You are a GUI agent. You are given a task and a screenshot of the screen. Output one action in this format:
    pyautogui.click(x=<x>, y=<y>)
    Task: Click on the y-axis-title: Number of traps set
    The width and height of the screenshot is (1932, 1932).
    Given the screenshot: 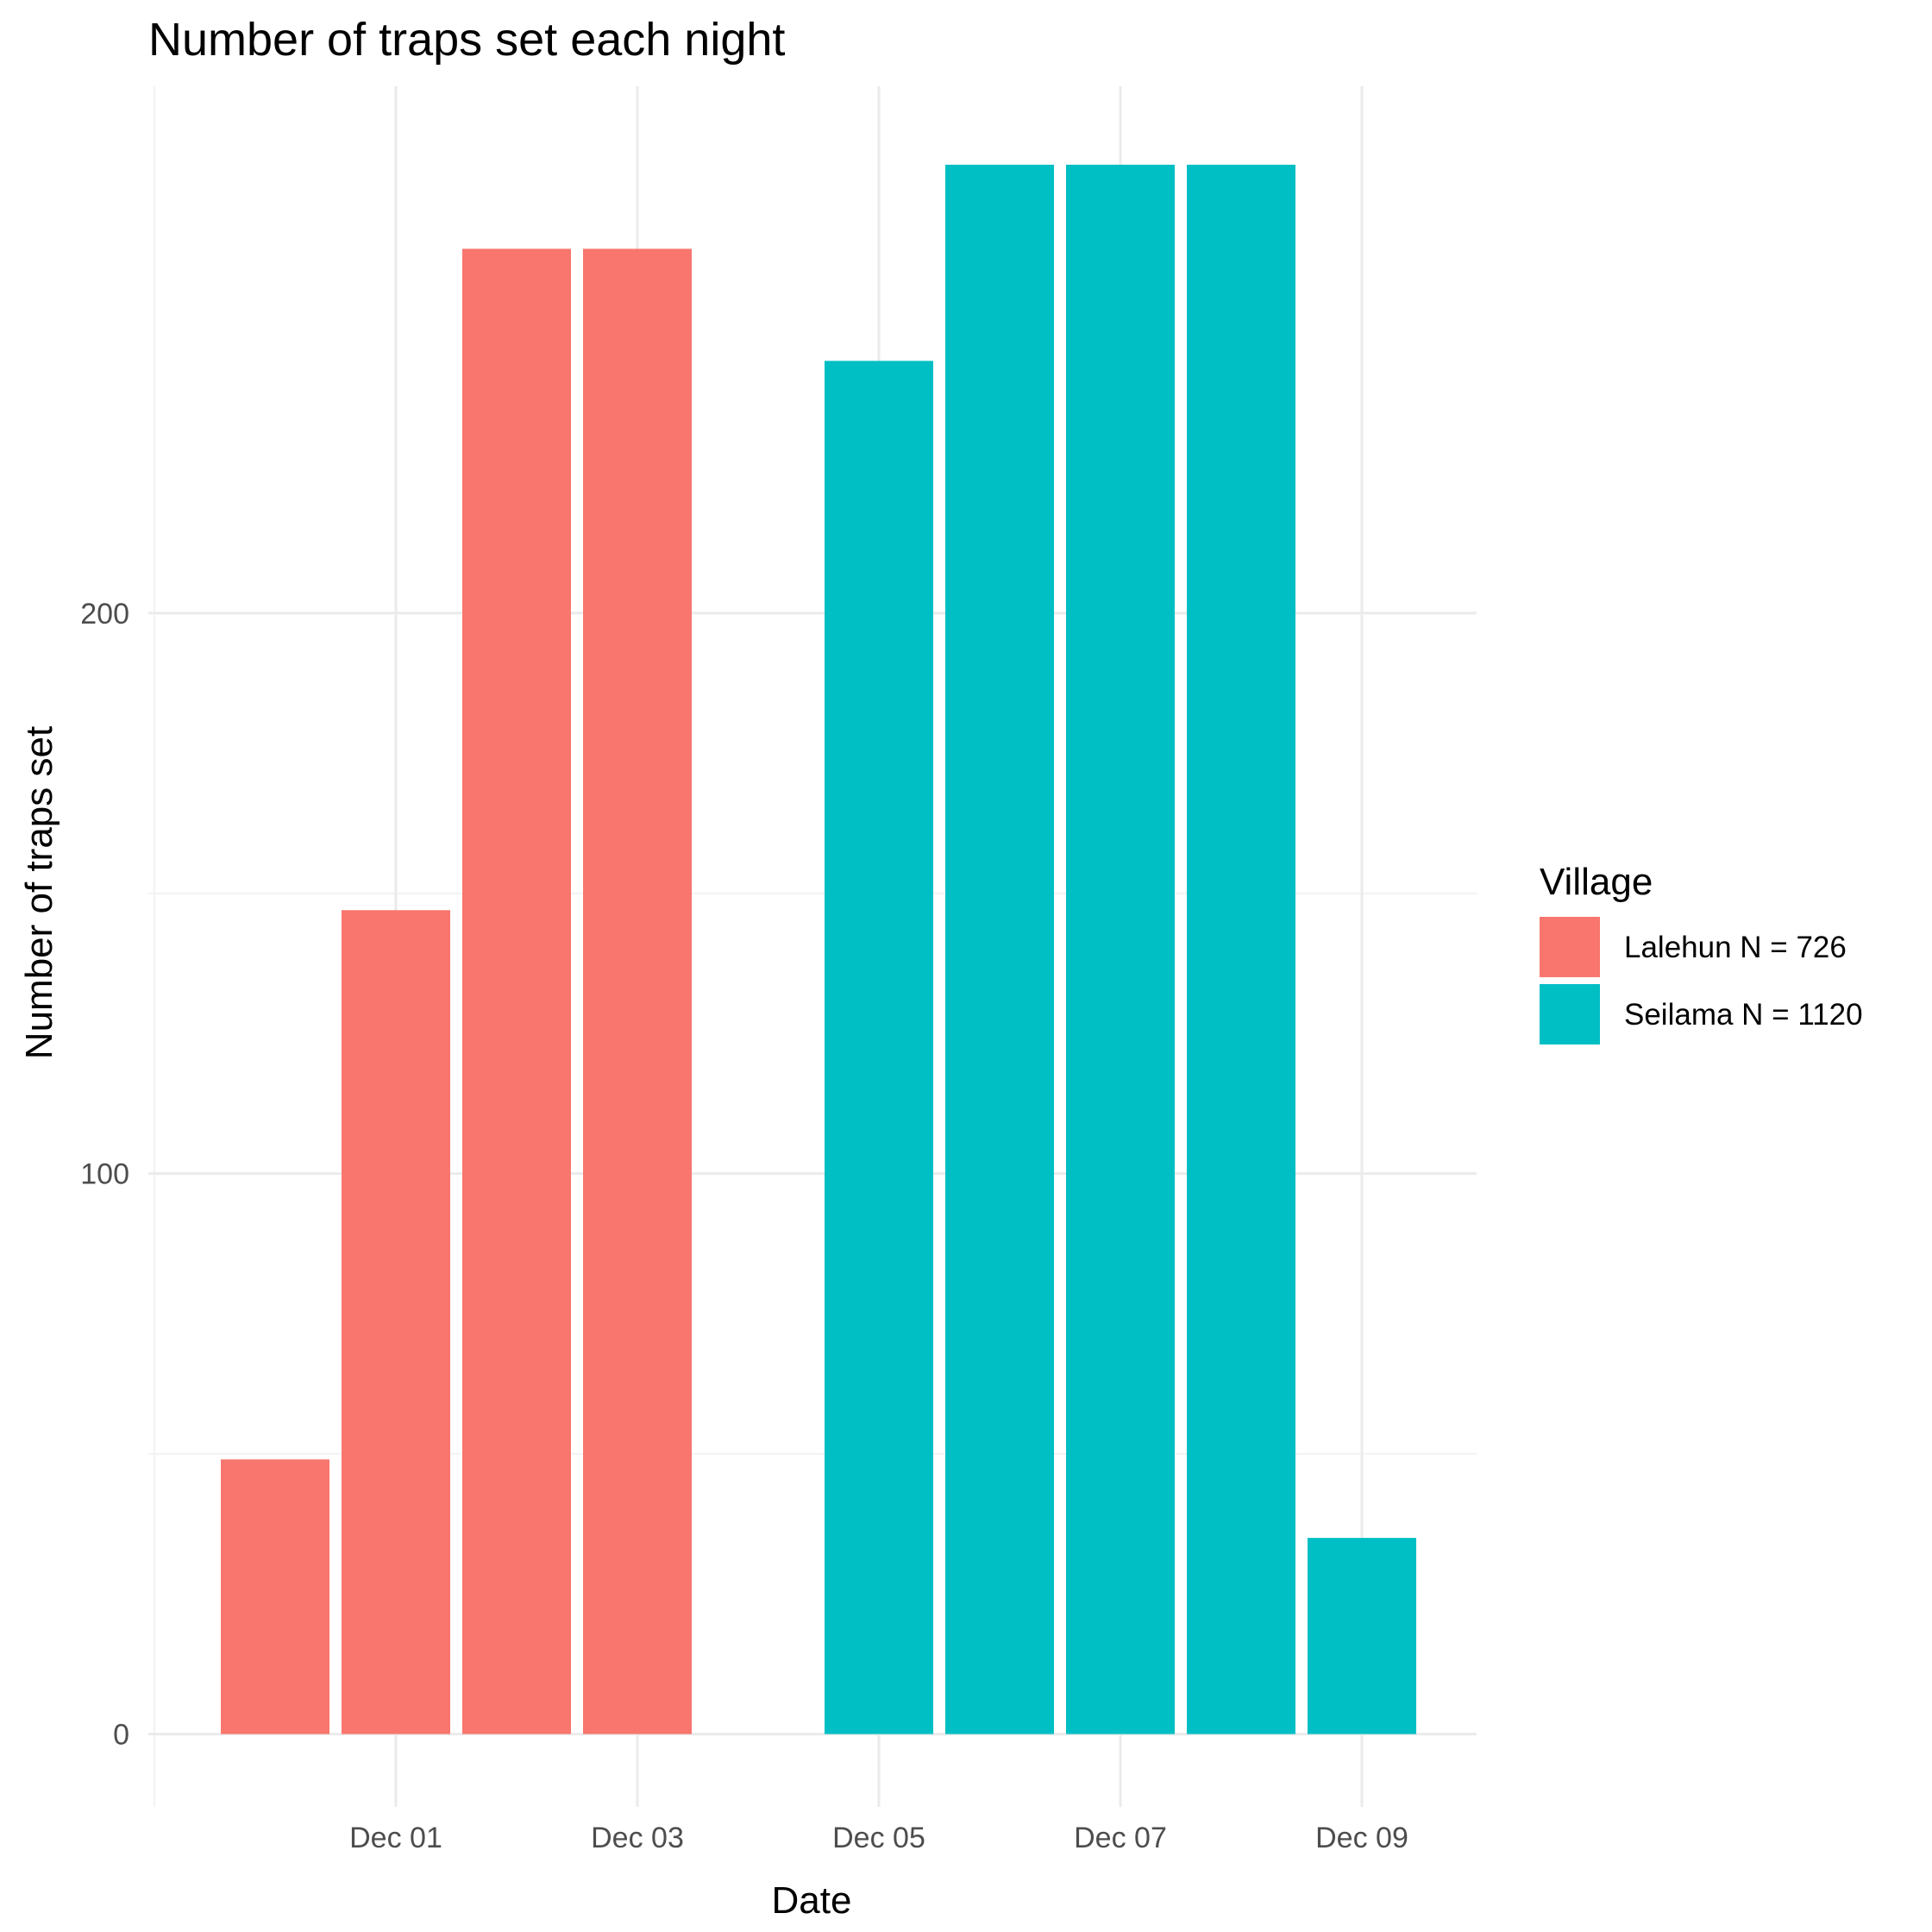 What is the action you would take?
    pyautogui.click(x=39, y=893)
    